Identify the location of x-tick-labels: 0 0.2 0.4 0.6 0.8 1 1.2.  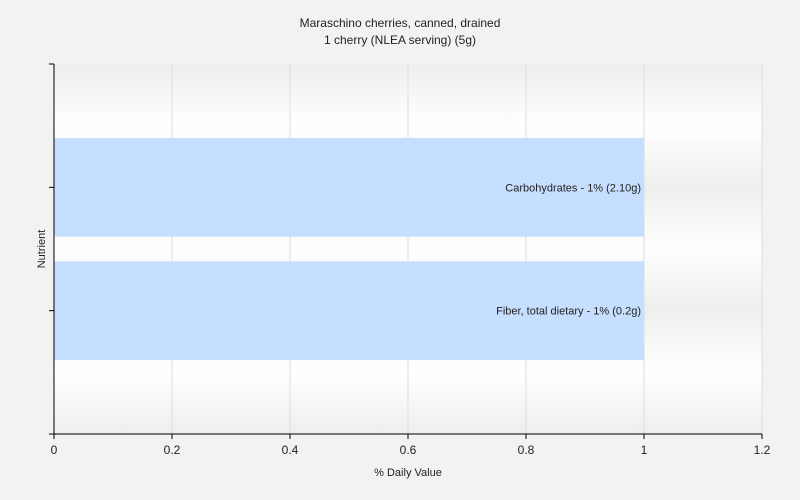
(411, 450).